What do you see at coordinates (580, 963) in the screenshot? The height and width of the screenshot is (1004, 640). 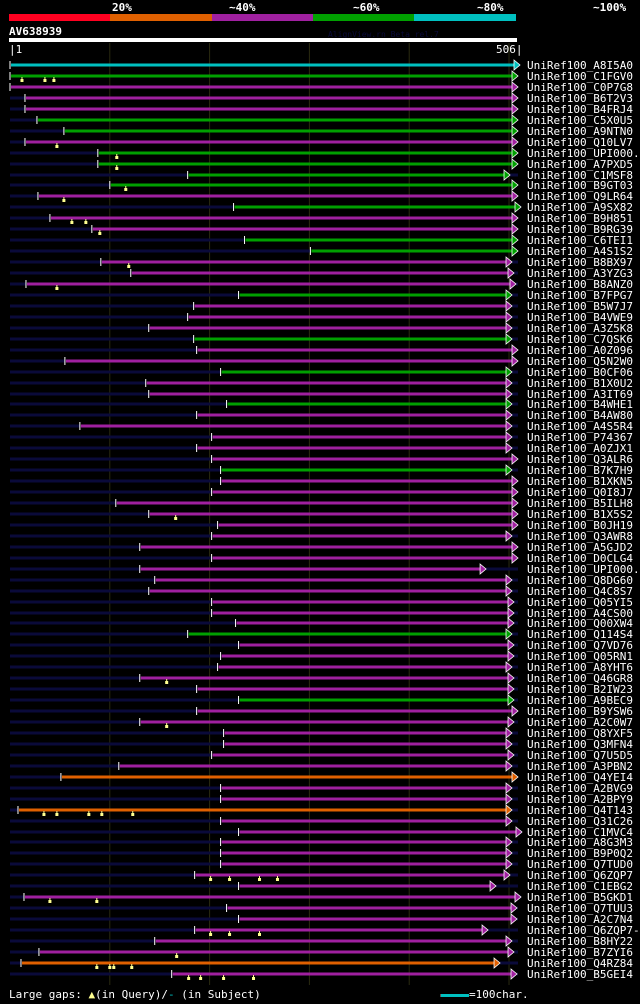 I see `hit-name: UniRef100_Q4RZ84` at bounding box center [580, 963].